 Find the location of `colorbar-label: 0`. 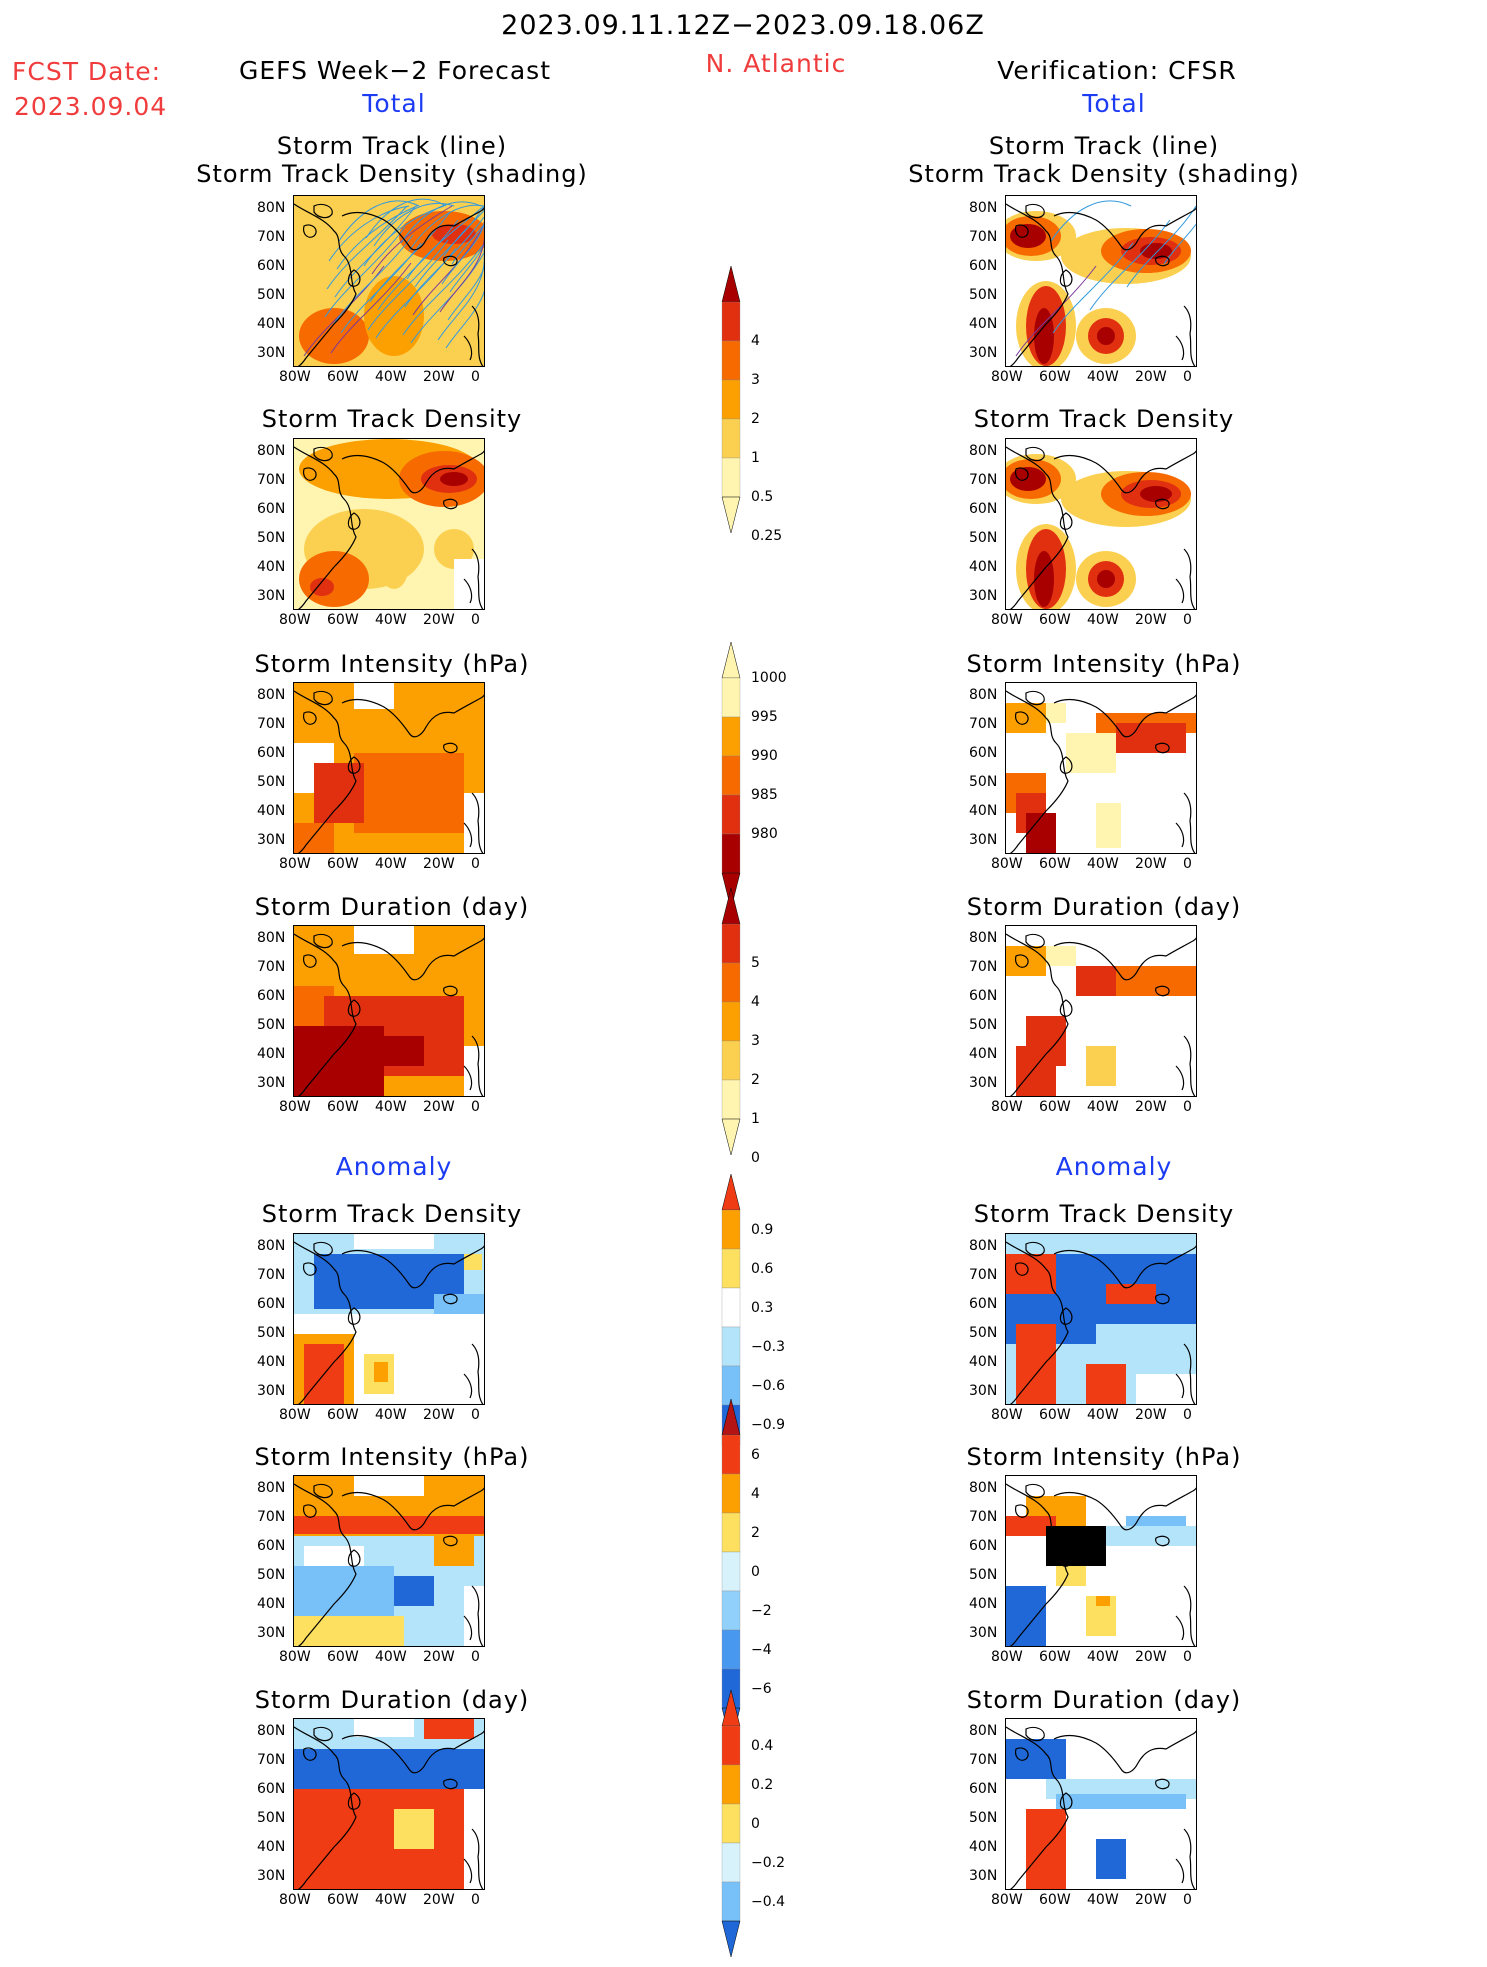

colorbar-label: 0 is located at coordinates (755, 1158).